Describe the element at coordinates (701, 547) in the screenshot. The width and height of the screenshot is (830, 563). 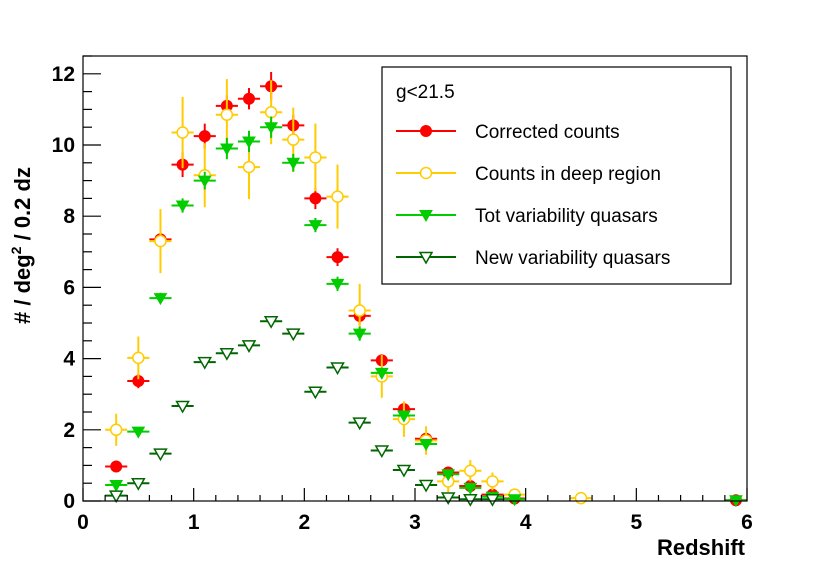
I see `x-axis-title: Redshift` at that location.